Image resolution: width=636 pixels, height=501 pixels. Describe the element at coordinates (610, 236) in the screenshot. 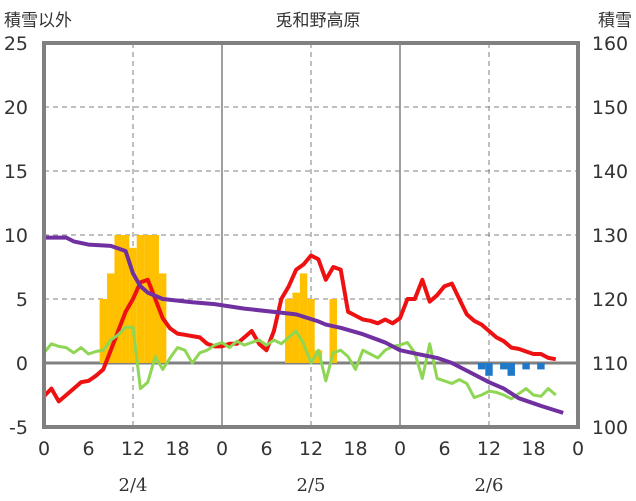

I see `right-tick-label: 130` at that location.